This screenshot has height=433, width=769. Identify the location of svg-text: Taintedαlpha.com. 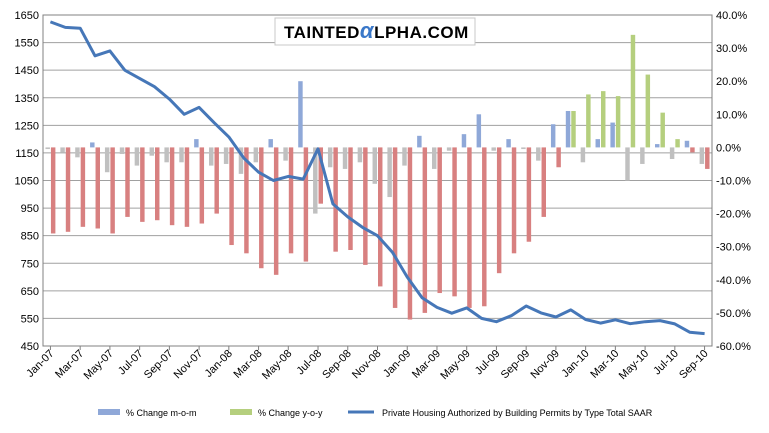
(376, 30).